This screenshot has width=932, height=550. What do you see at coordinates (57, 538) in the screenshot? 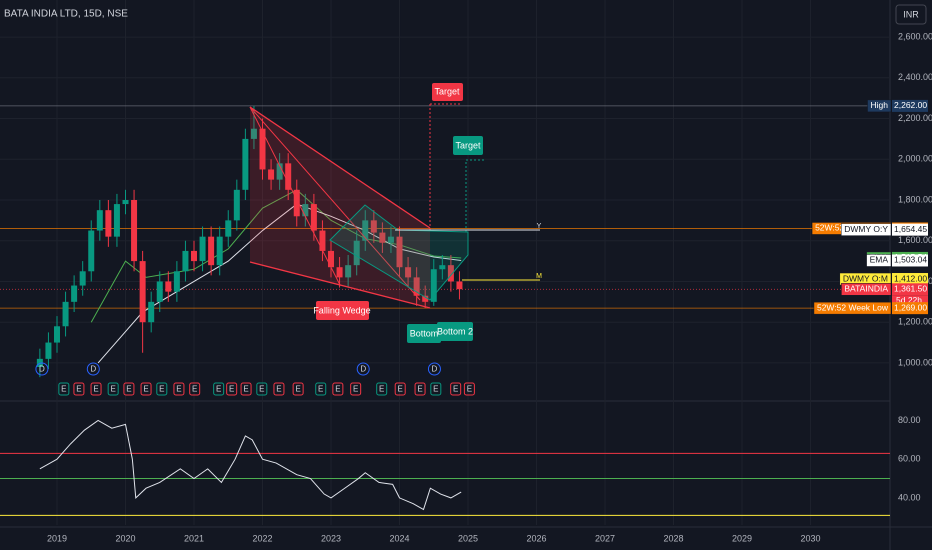
I see `x-tick-label: 2019` at bounding box center [57, 538].